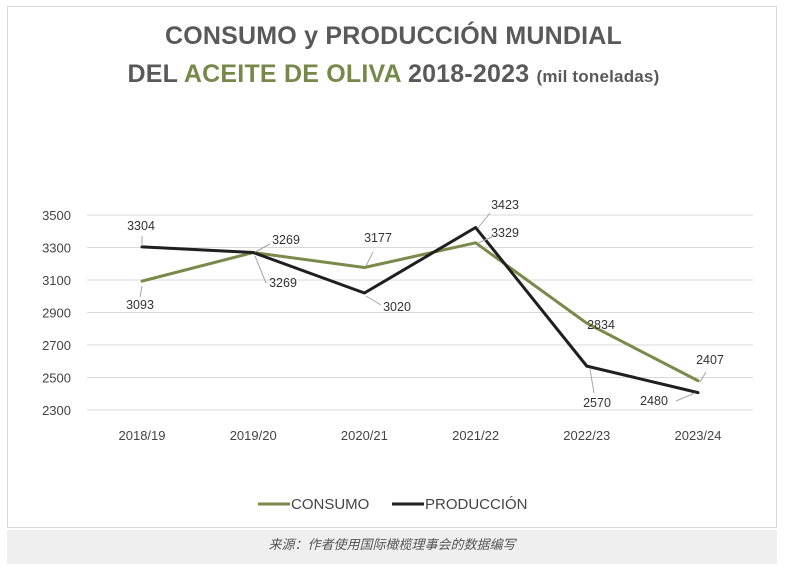 This screenshot has width=787, height=570. Describe the element at coordinates (378, 238) in the screenshot. I see `data-label: 3177` at that location.